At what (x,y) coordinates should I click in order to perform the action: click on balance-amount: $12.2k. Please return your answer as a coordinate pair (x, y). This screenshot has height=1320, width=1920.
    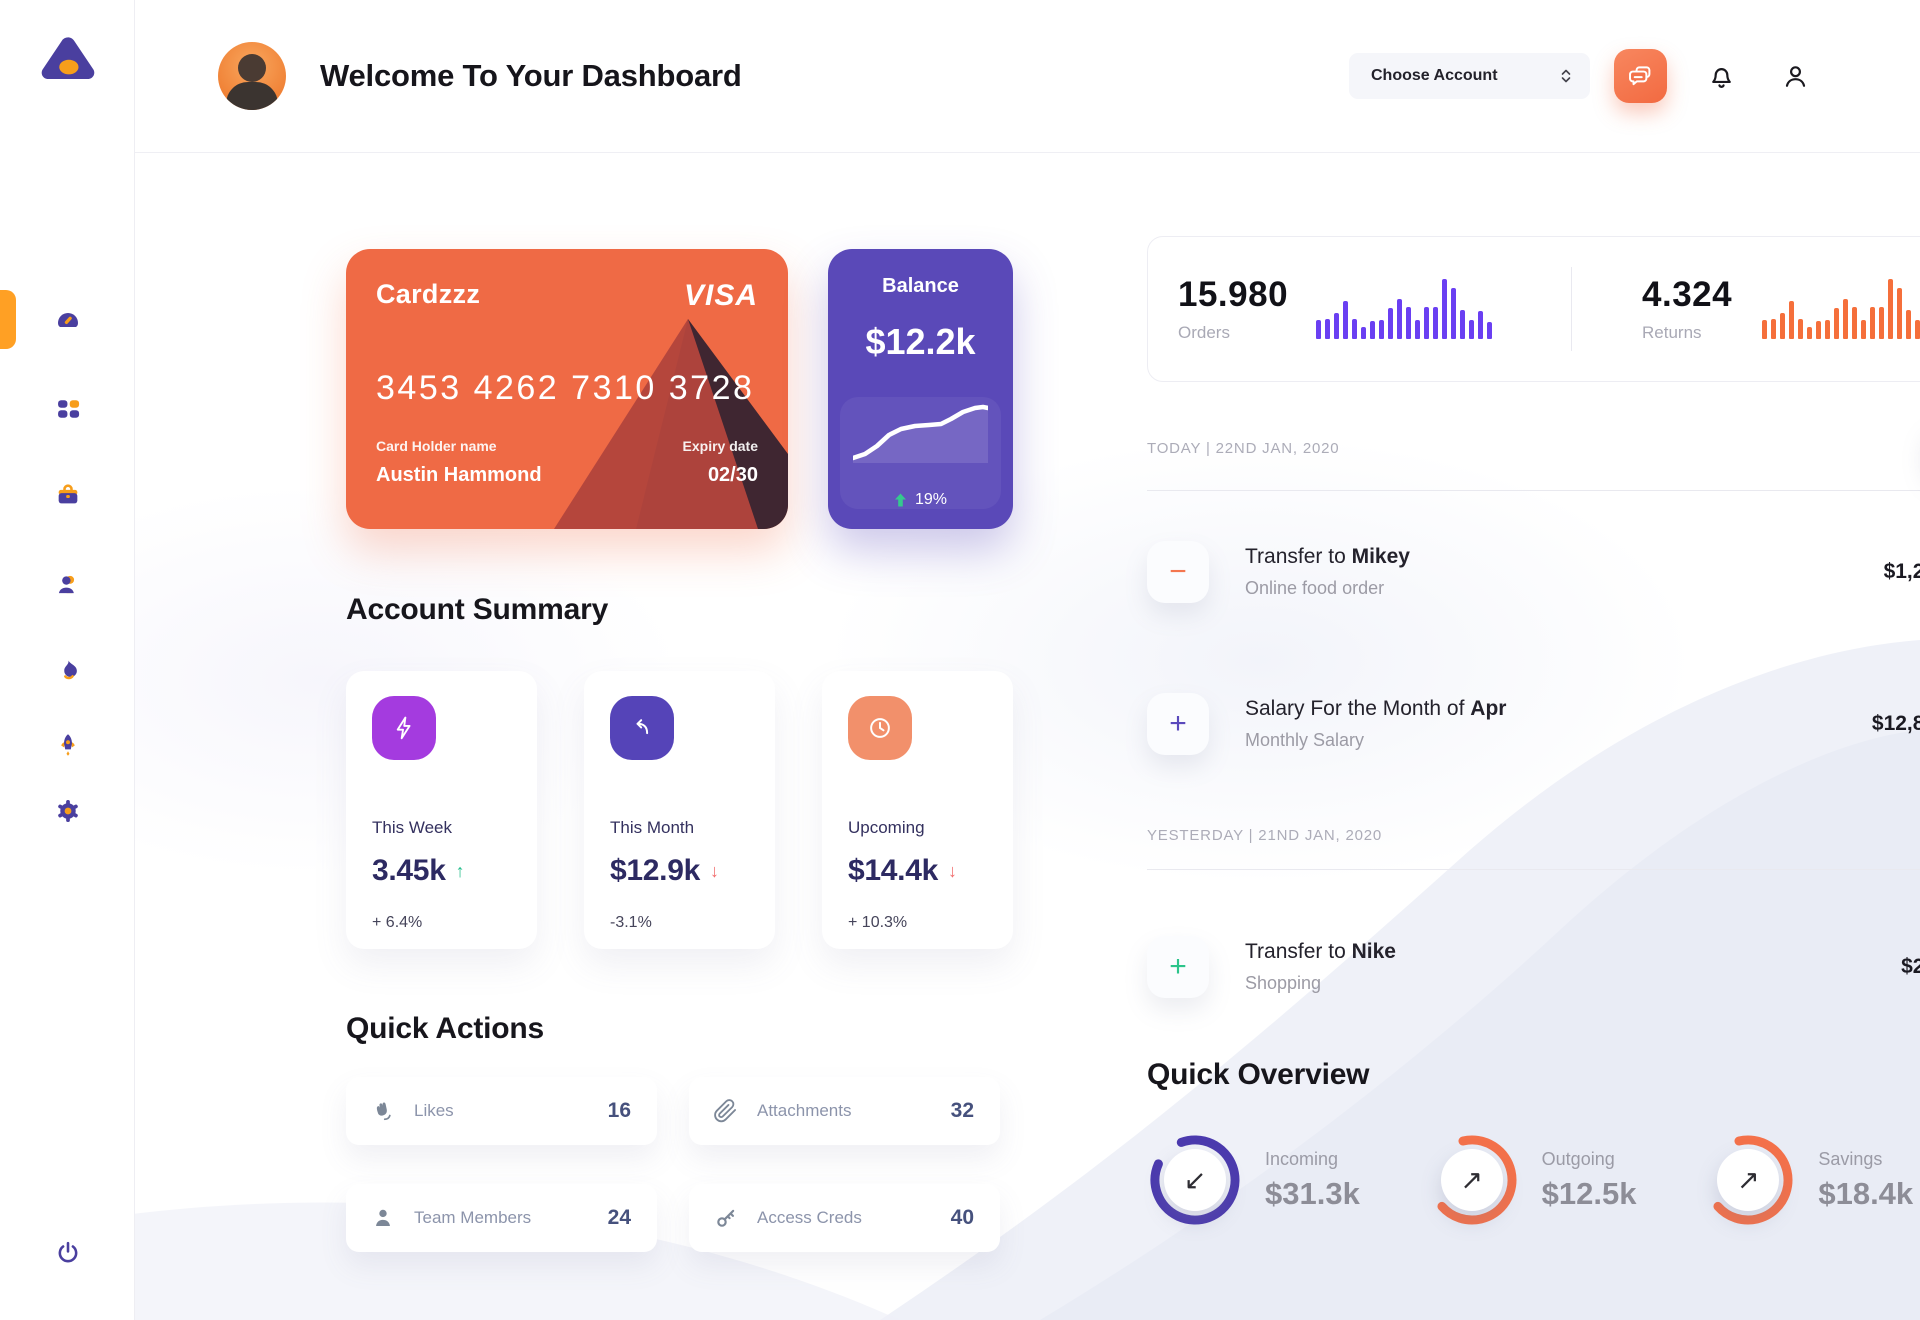
    Looking at the image, I should click on (920, 341).